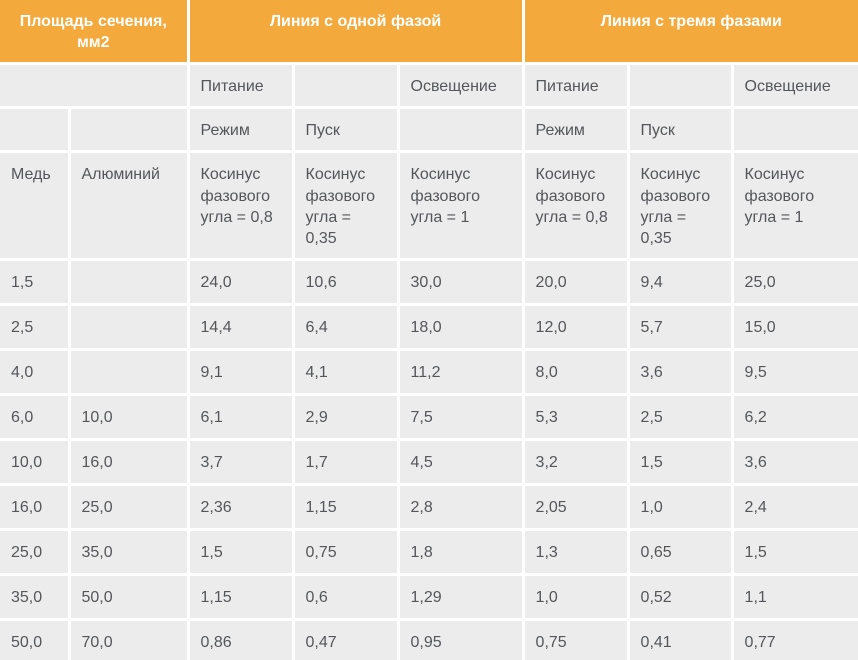  What do you see at coordinates (681, 552) in the screenshot?
I see `data-cell: 0,65` at bounding box center [681, 552].